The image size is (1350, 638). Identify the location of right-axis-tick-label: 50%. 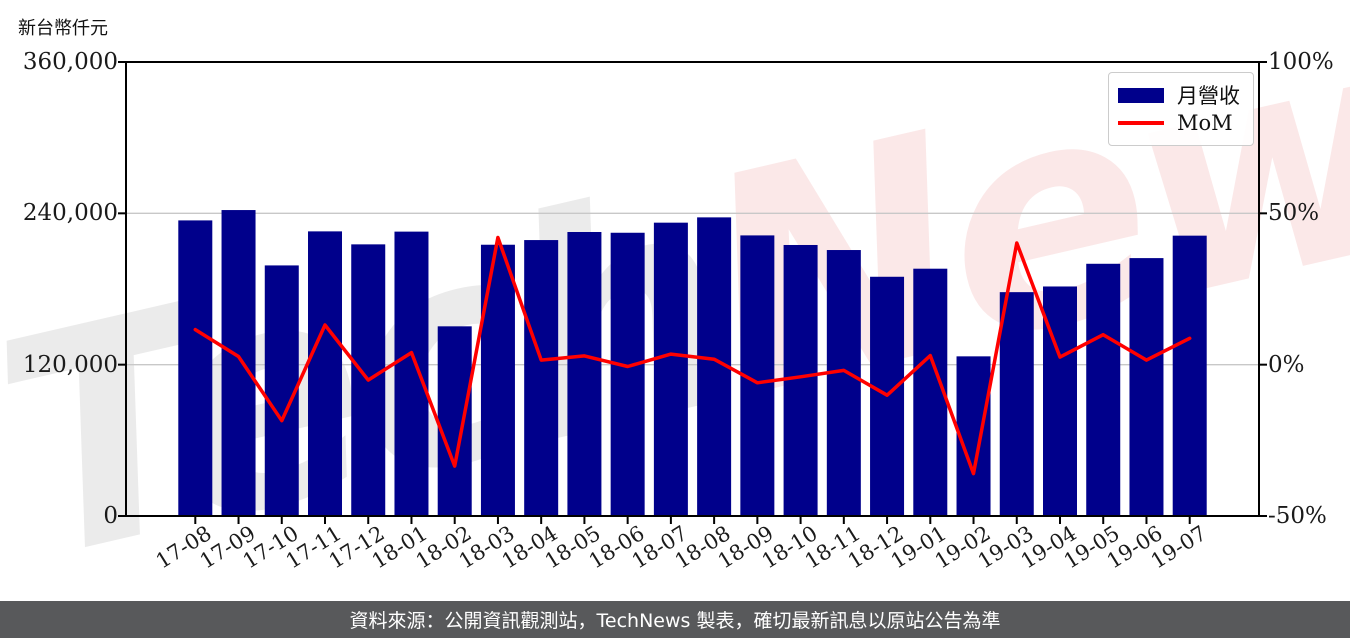
(1294, 213).